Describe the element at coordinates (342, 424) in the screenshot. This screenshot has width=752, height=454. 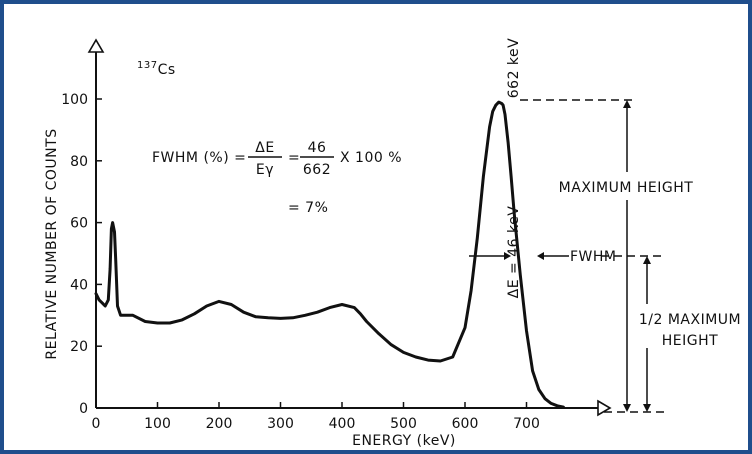
I see `x-tick-label: 400` at that location.